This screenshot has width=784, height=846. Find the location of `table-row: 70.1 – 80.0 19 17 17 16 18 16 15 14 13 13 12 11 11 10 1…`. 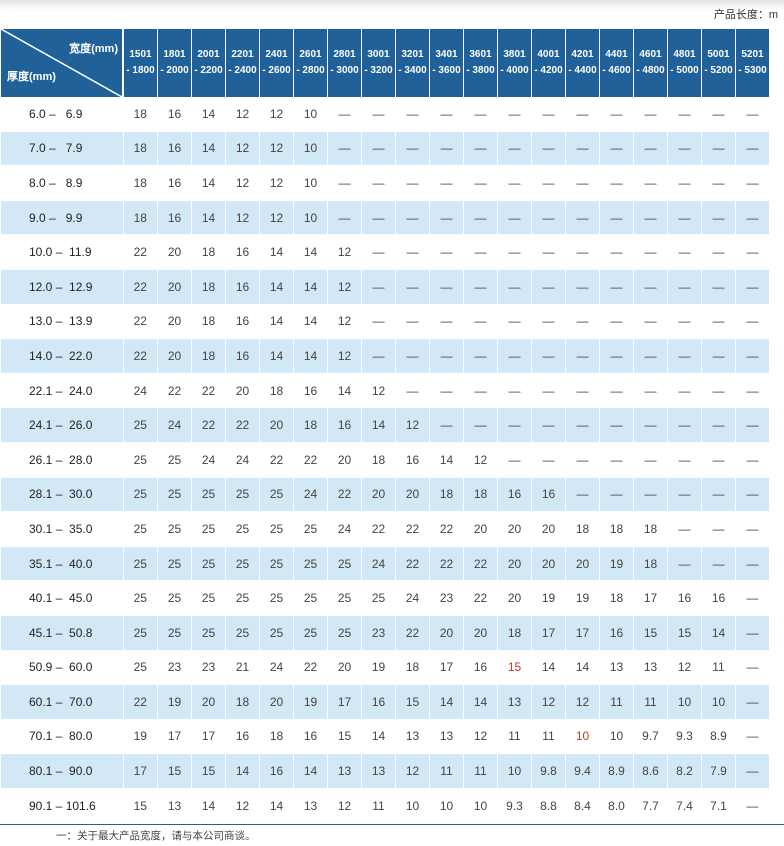

table-row: 70.1 – 80.0 19 17 17 16 18 16 15 14 13 13 12 11 11 10 1… is located at coordinates (385, 737).